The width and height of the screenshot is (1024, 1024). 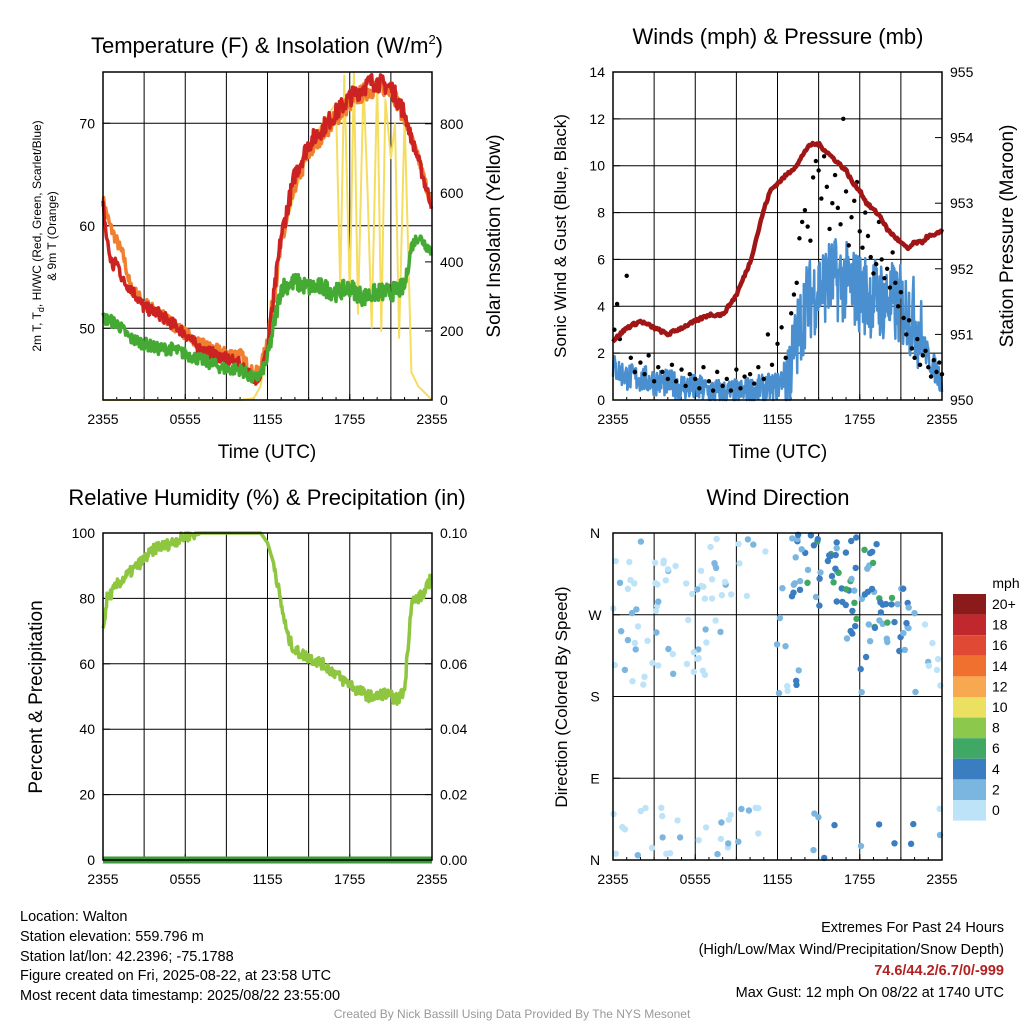 What do you see at coordinates (453, 729) in the screenshot?
I see `precip-y-tick-label: 0.04` at bounding box center [453, 729].